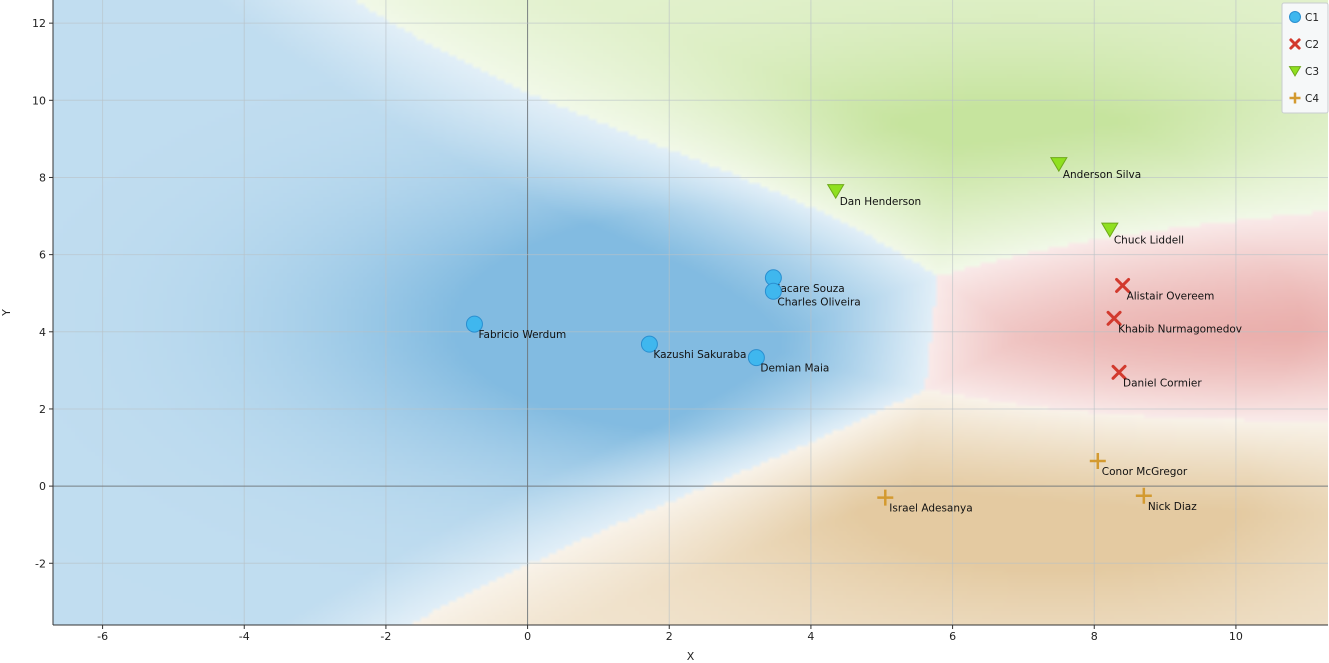 Image resolution: width=1329 pixels, height=663 pixels. Describe the element at coordinates (39, 23) in the screenshot. I see `y-tick-label: 12` at that location.